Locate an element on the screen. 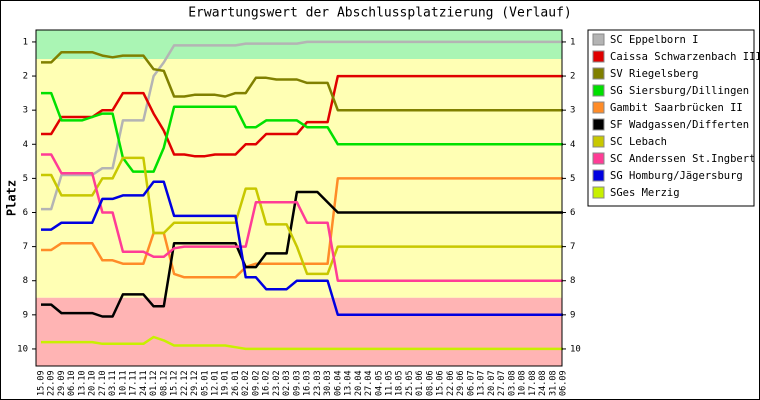 The height and width of the screenshot is (400, 760). legend-label: Gambit Saarbrücken II is located at coordinates (676, 108).